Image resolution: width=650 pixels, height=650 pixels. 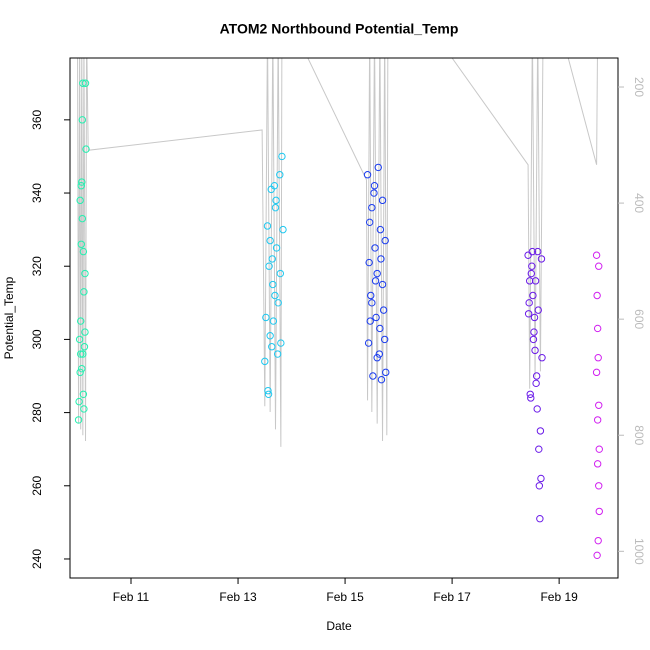 I want to click on y-tick-label: 340, so click(x=37, y=193).